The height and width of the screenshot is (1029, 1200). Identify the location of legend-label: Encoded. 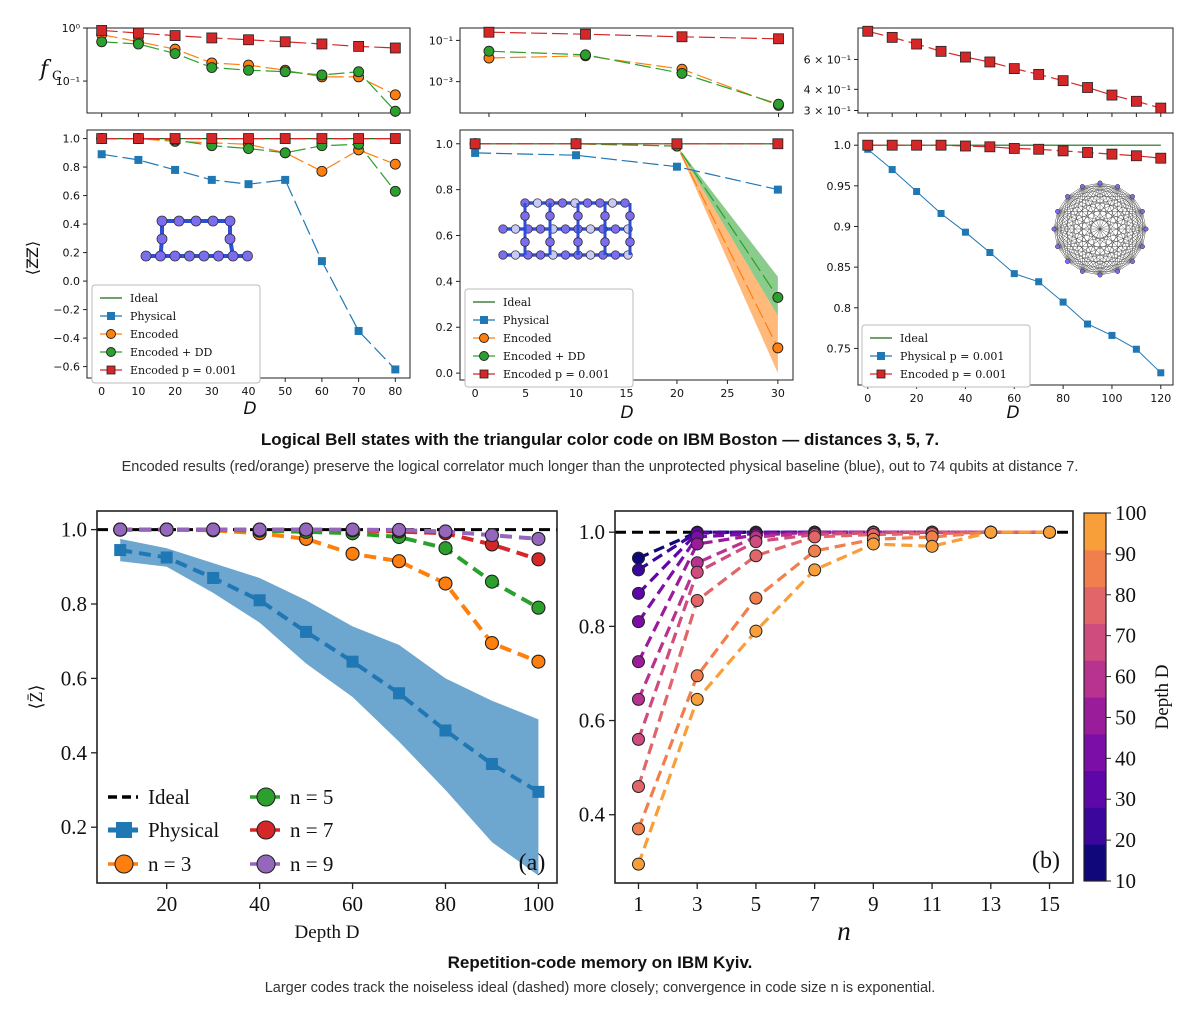
(154, 334).